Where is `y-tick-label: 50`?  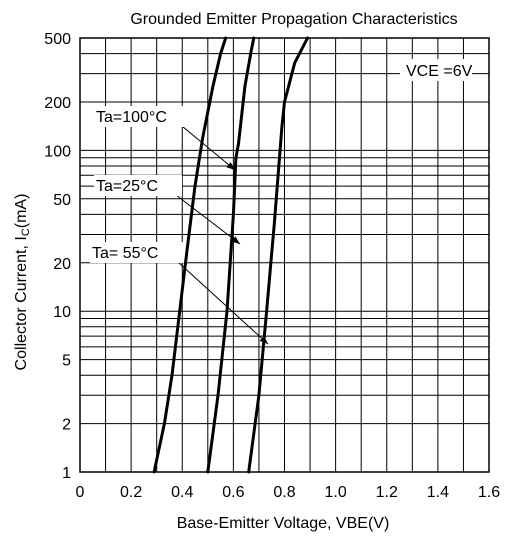 y-tick-label: 50 is located at coordinates (62, 200).